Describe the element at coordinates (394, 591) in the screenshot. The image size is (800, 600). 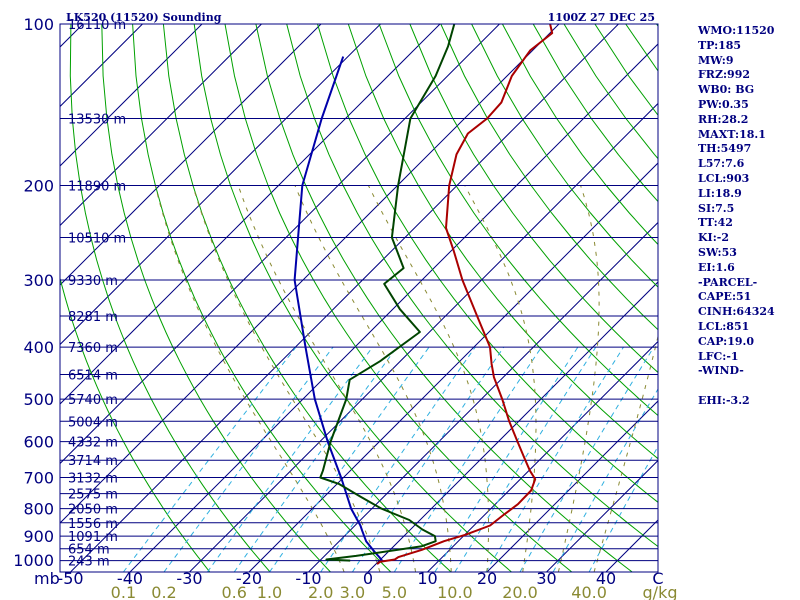
I see `mixing-ratio-tick-label: 5.0` at that location.